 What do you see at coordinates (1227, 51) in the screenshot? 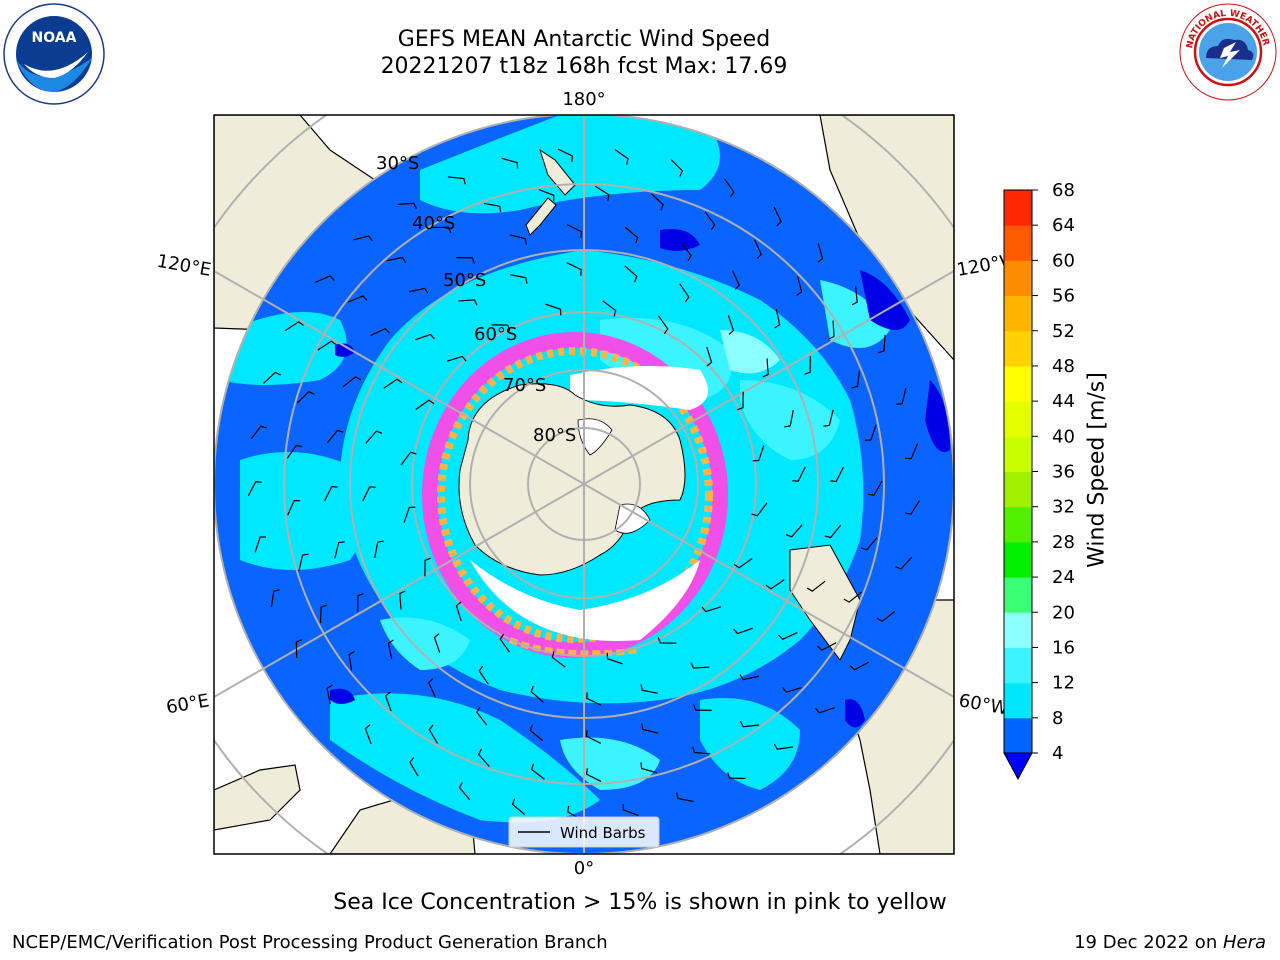
I see `nws-logo: NATIONAL WEATHER SERVICE` at bounding box center [1227, 51].